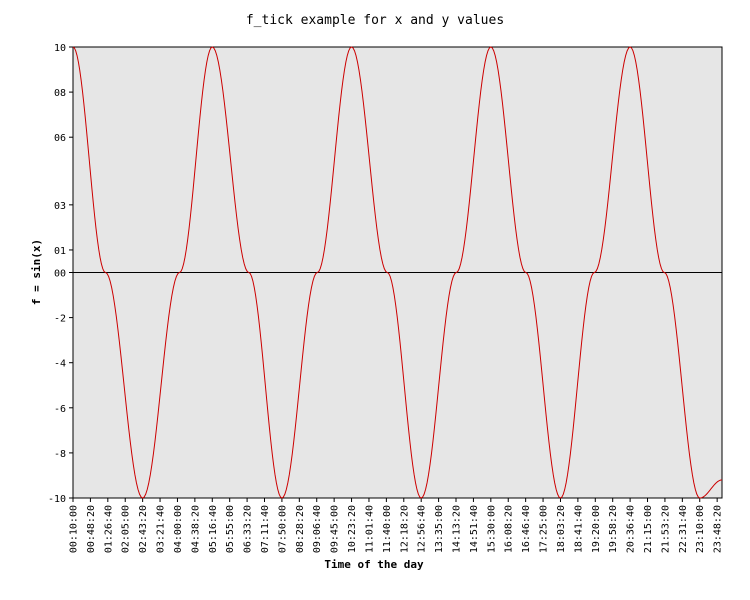 The width and height of the screenshot is (750, 600). What do you see at coordinates (282, 529) in the screenshot?
I see `x-tick-label: 07:50:00` at bounding box center [282, 529].